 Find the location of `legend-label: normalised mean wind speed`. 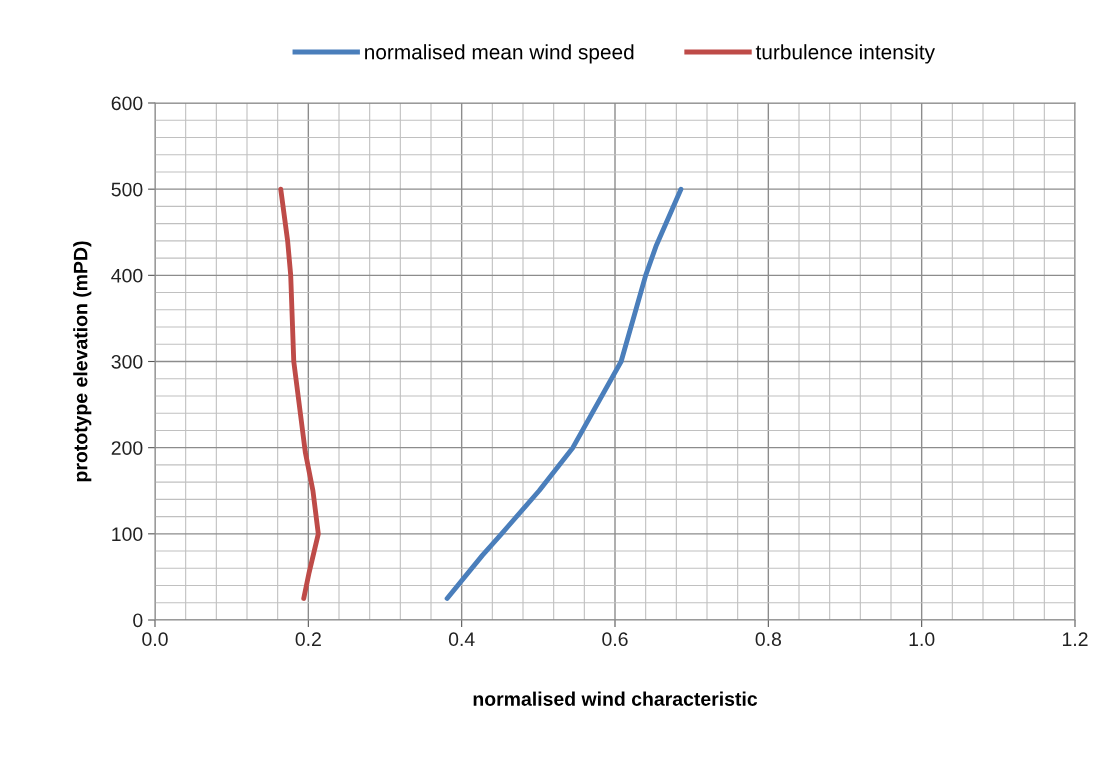

legend-label: normalised mean wind speed is located at coordinates (499, 54).